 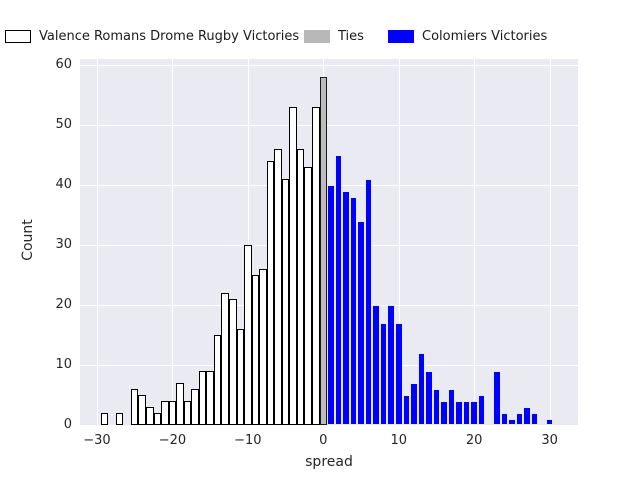 I want to click on legend-label-valence: Valence Romans Drome Rugby Victories, so click(x=169, y=36).